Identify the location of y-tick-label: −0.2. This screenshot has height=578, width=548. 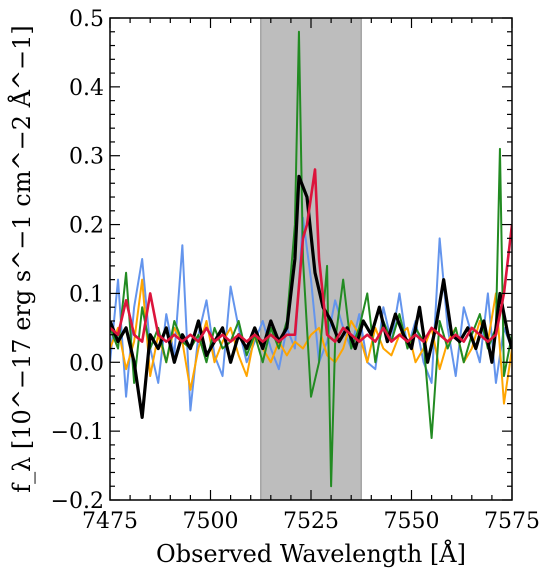
(77, 501).